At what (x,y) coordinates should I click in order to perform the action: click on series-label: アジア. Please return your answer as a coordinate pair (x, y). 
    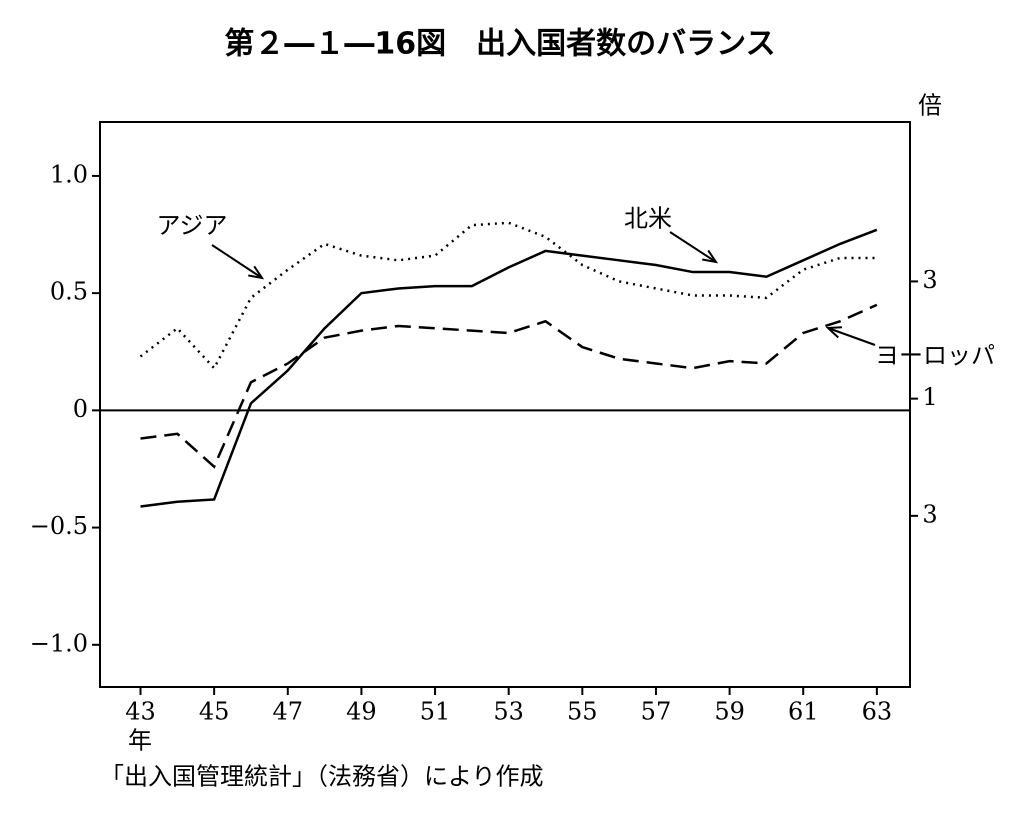
    Looking at the image, I should click on (191, 226).